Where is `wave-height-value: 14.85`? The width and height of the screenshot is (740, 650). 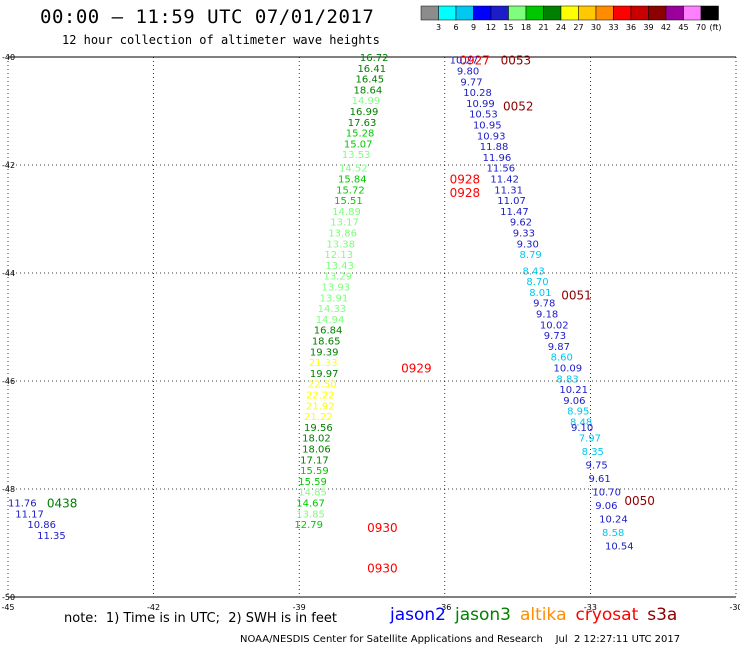 wave-height-value: 14.85 is located at coordinates (312, 493).